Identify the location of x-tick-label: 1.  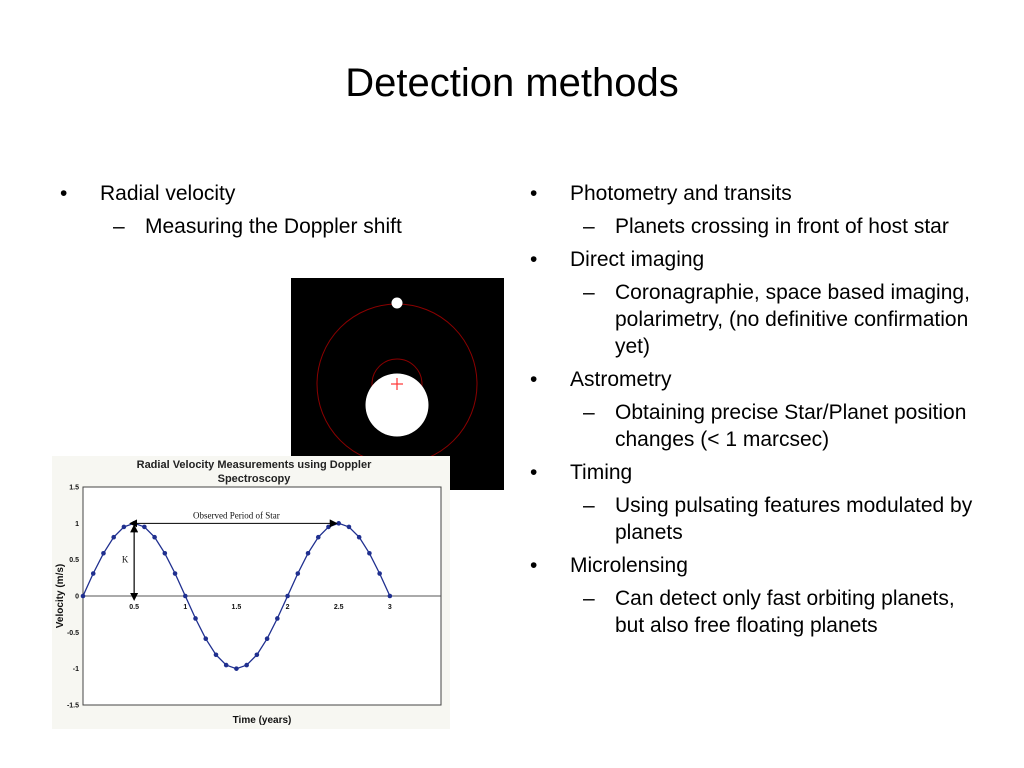
(185, 607).